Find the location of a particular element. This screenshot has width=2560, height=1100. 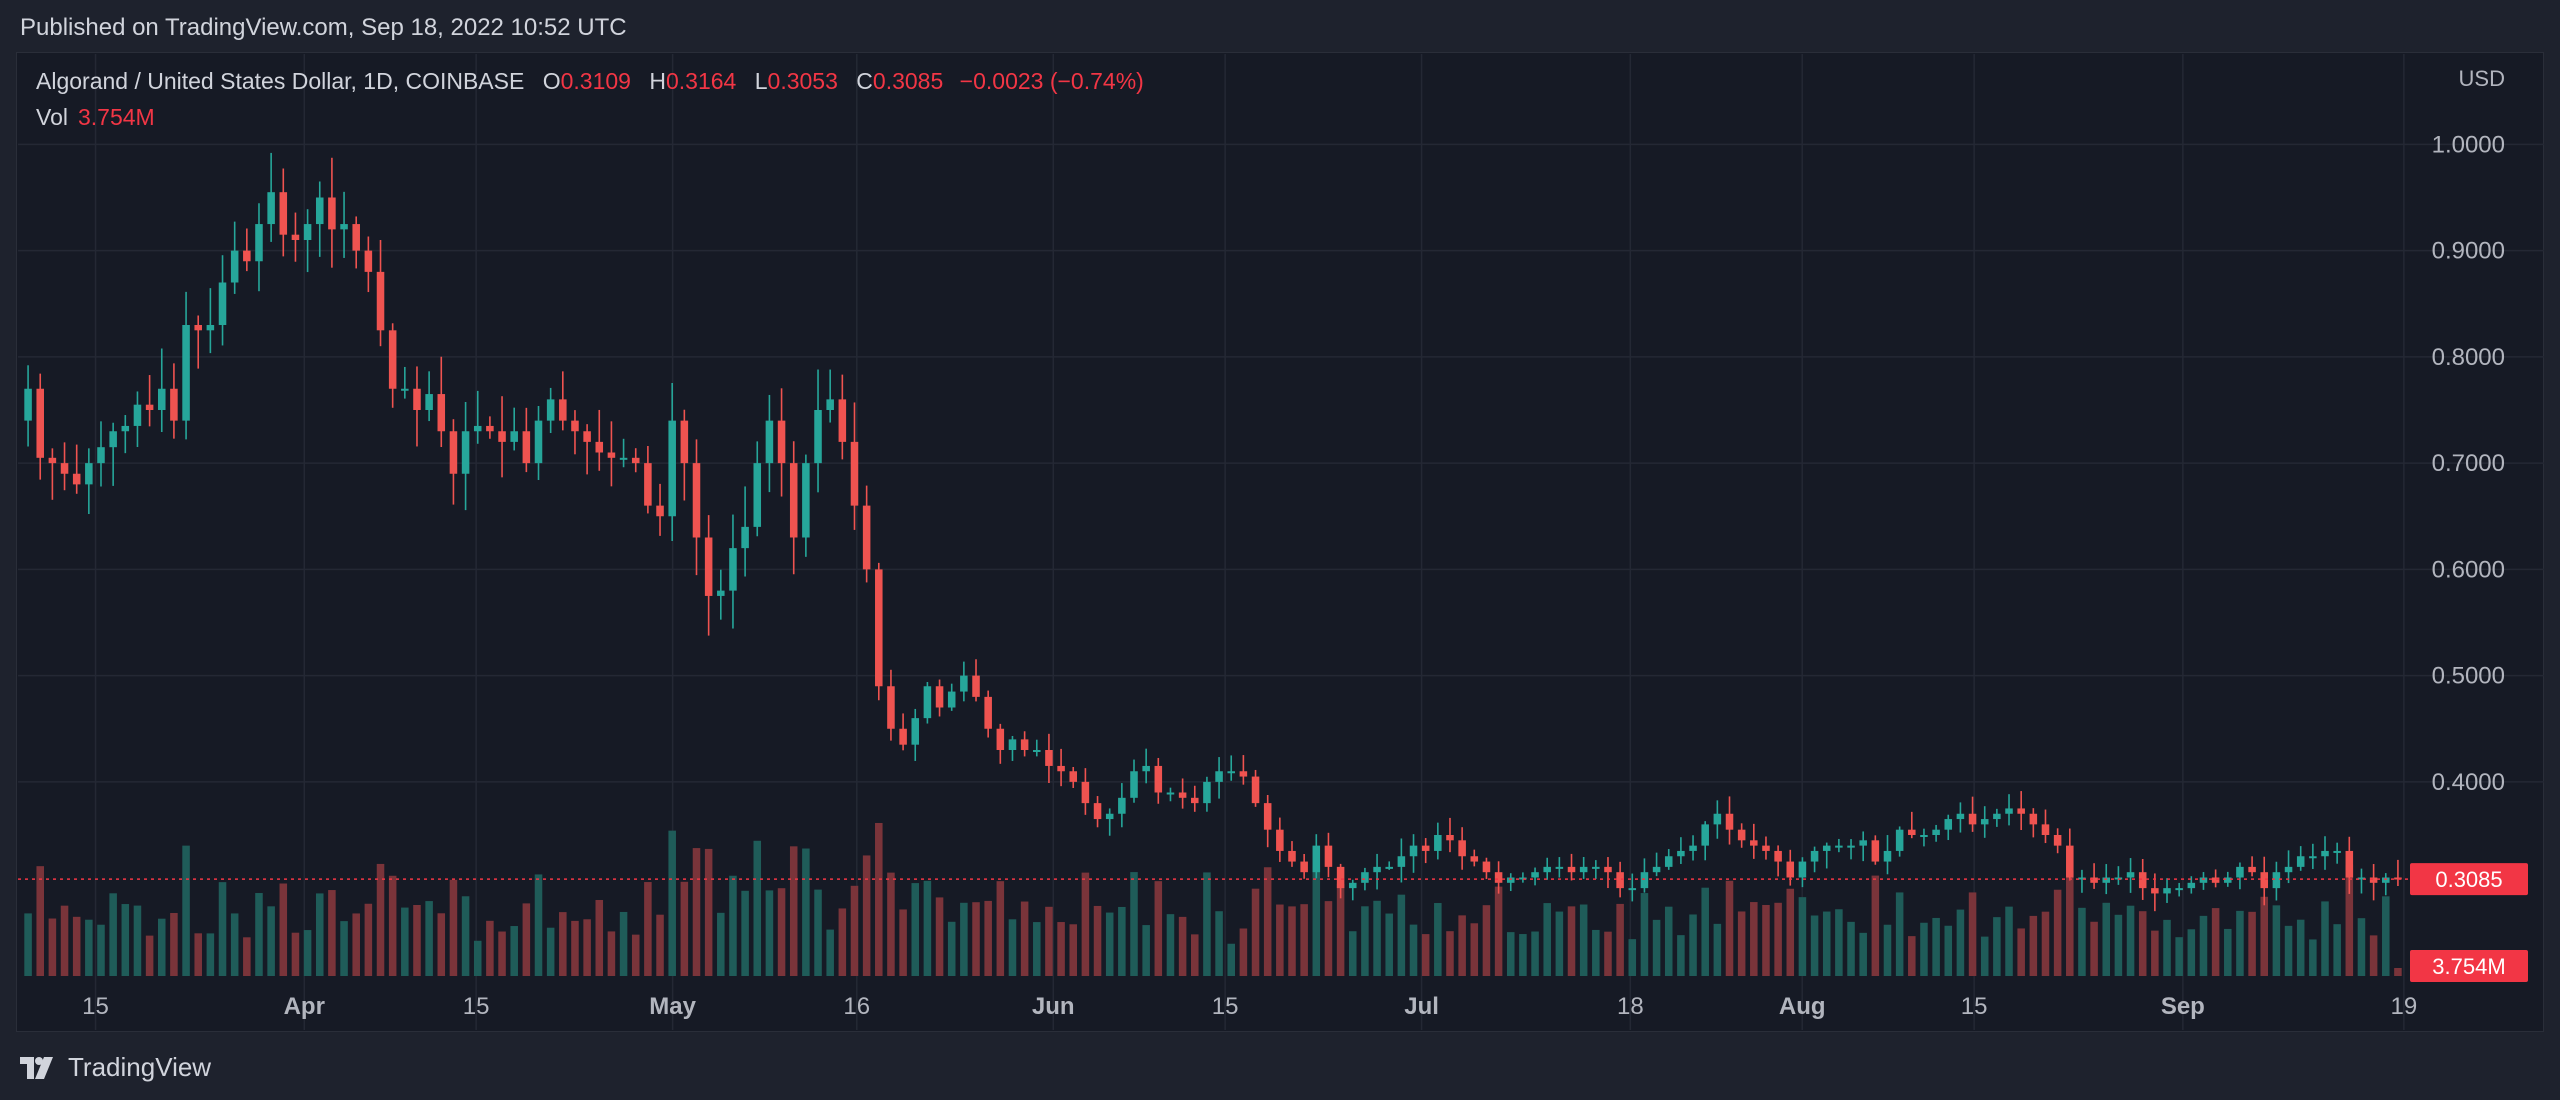

change-value: −0.0023 (−0.74%) is located at coordinates (1051, 81).